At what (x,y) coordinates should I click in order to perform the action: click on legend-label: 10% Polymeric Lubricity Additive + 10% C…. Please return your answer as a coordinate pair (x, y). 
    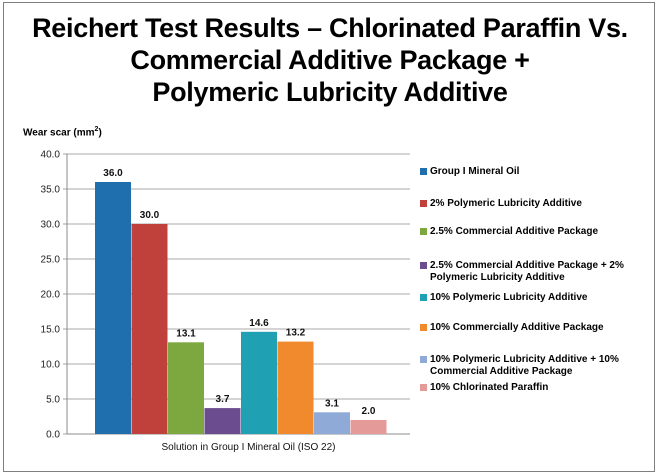
    Looking at the image, I should click on (524, 365).